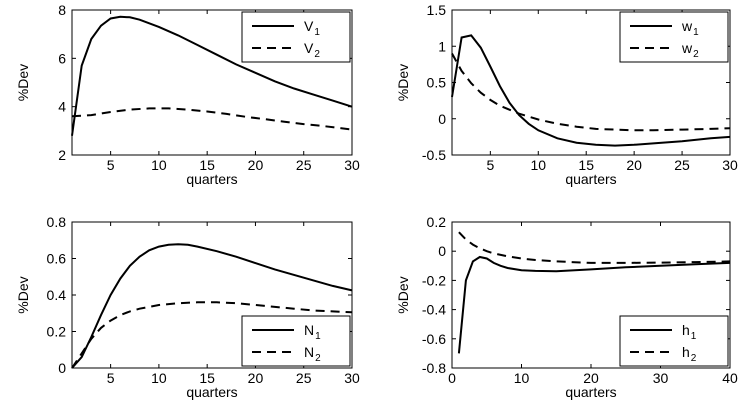 This screenshot has height=412, width=738. I want to click on legend-entry: V1, so click(312, 28).